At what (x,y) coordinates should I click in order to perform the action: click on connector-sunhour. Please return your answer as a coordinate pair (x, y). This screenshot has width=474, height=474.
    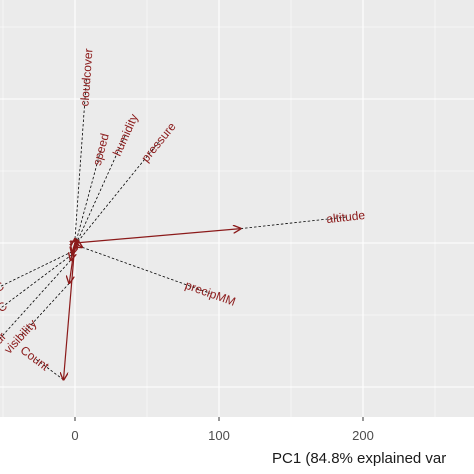
    Looking at the image, I should click on (35, 299).